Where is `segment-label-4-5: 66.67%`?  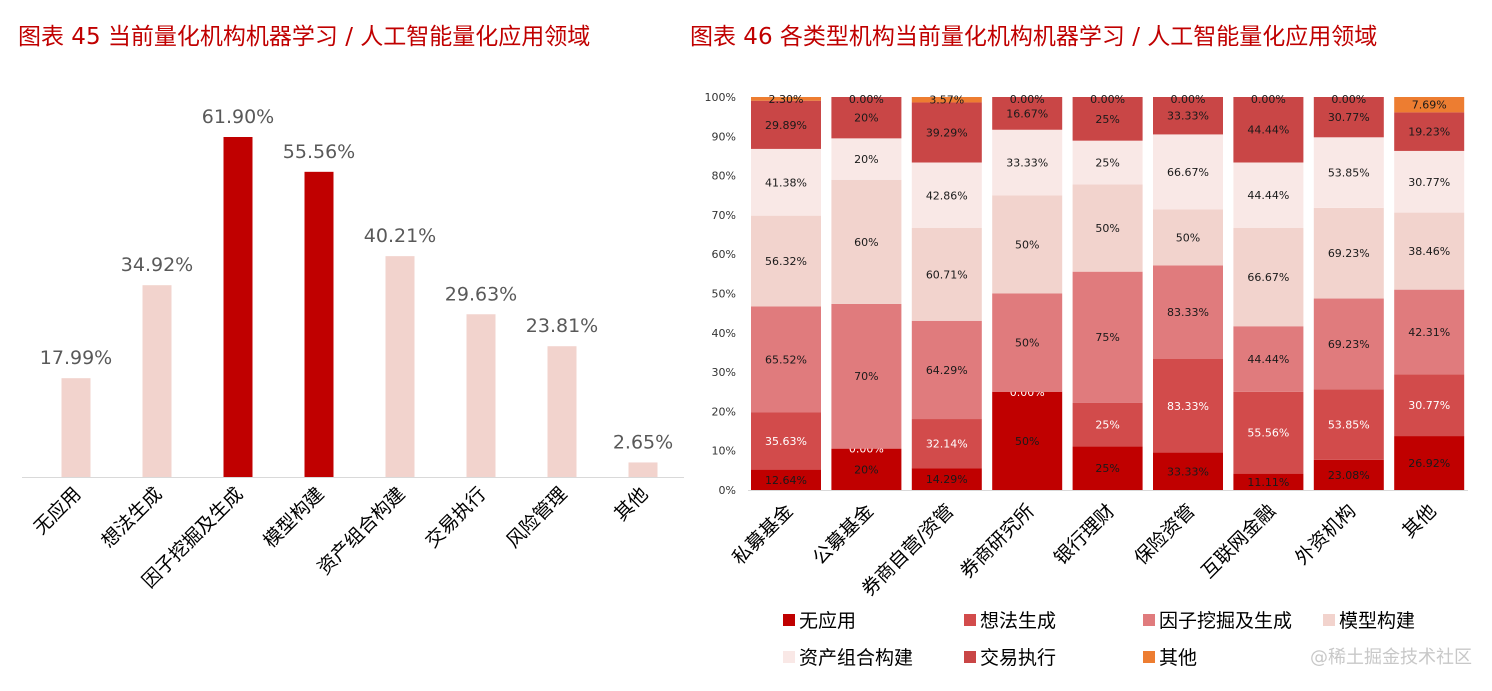
segment-label-4-5: 66.67% is located at coordinates (1188, 172).